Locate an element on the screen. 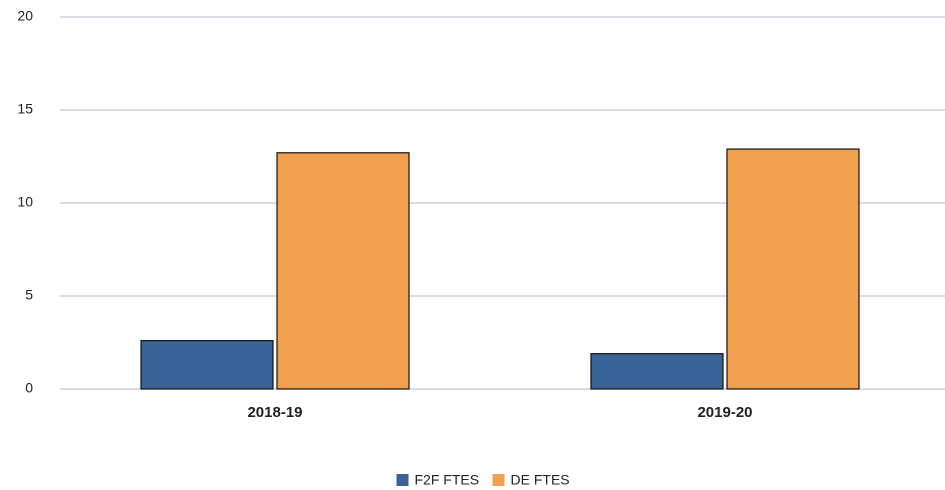  x-tick-label: 2018-19 is located at coordinates (274, 412).